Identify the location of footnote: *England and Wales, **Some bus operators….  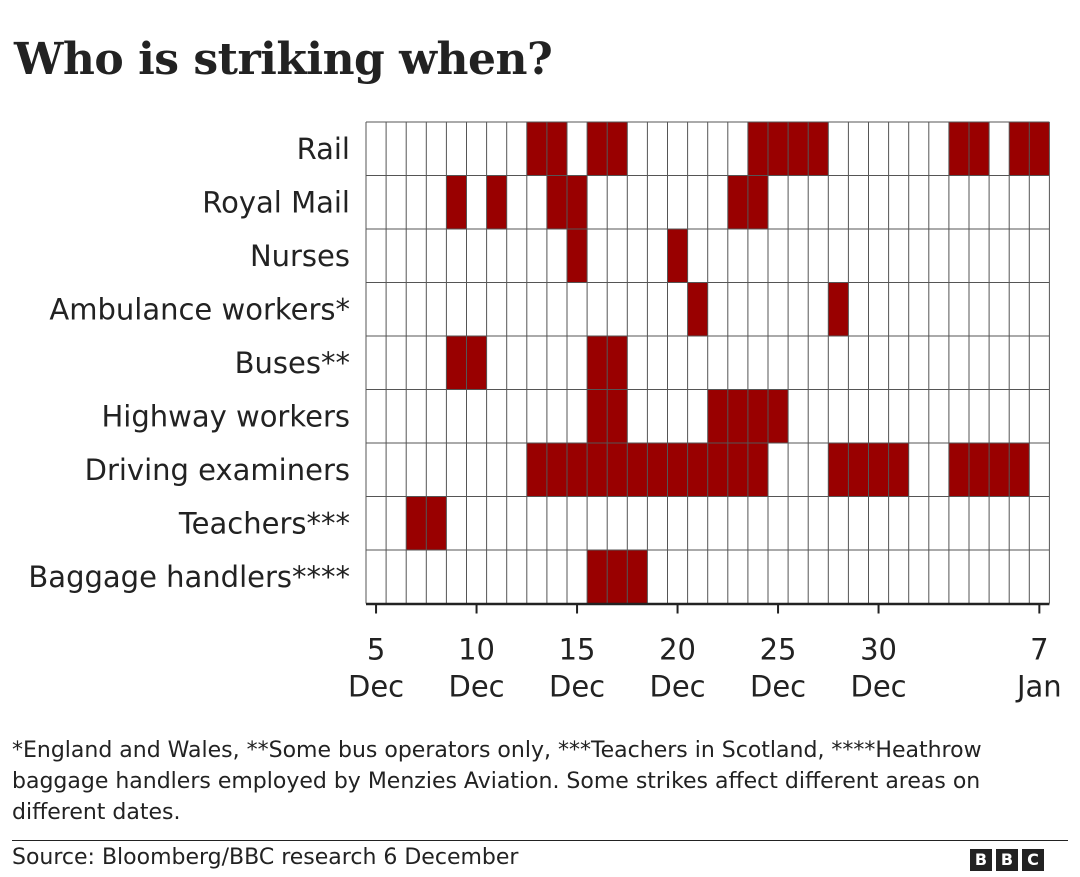
(497, 781).